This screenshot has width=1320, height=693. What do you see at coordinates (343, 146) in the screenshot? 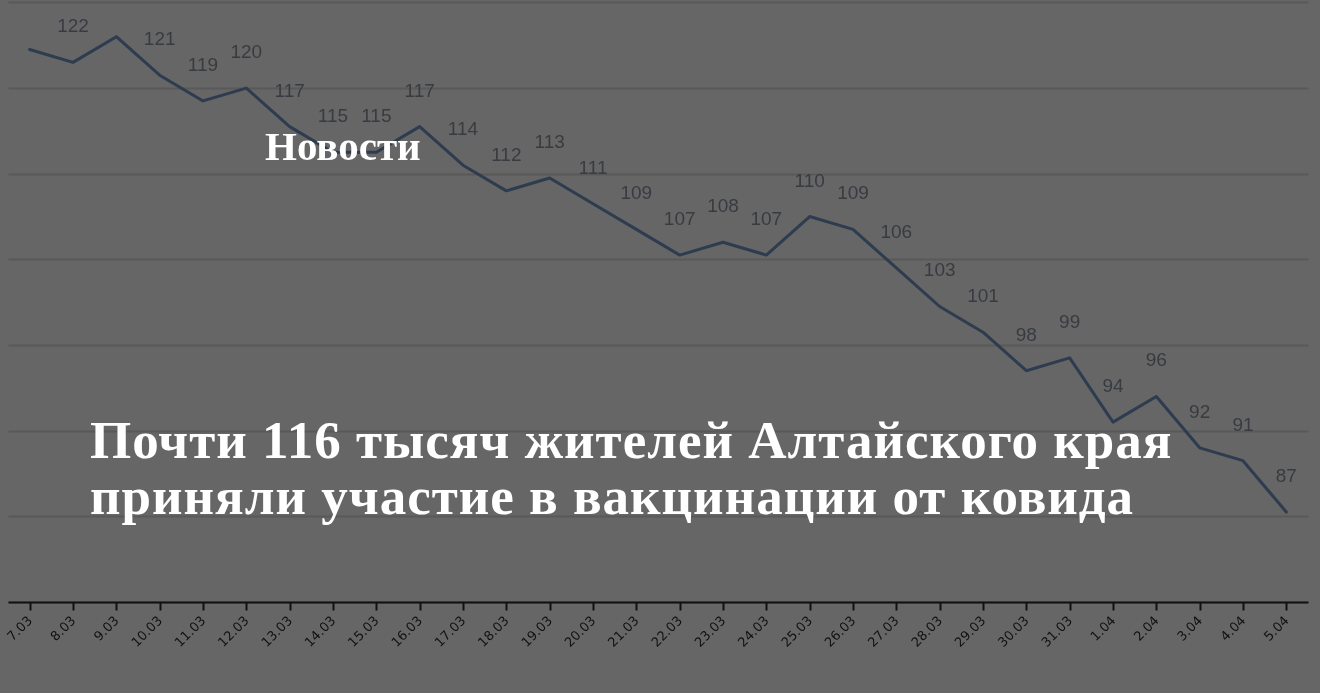
I see `annotation: Новости` at bounding box center [343, 146].